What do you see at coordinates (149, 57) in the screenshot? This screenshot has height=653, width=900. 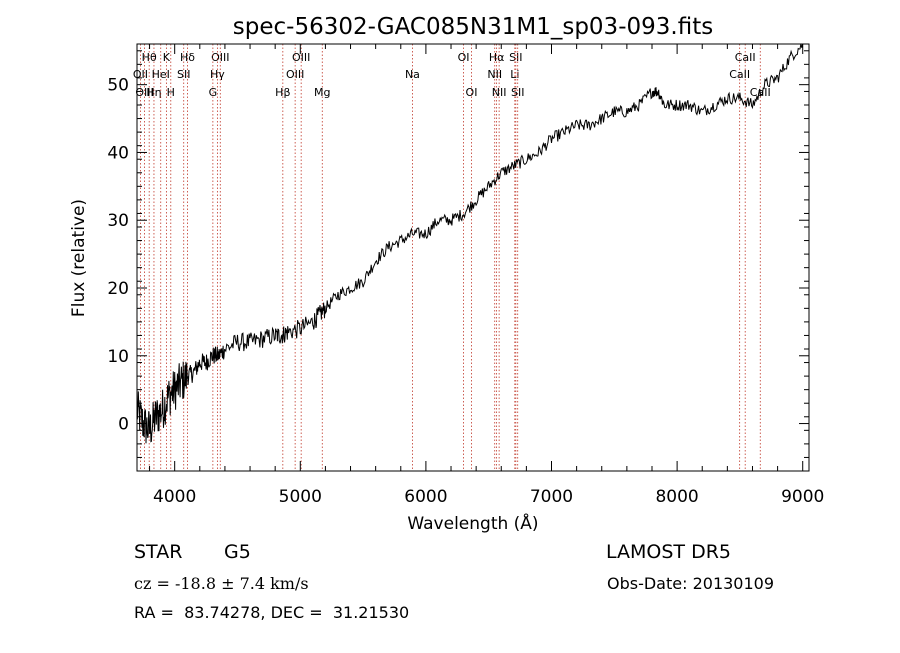 I see `line-label: Hθ` at bounding box center [149, 57].